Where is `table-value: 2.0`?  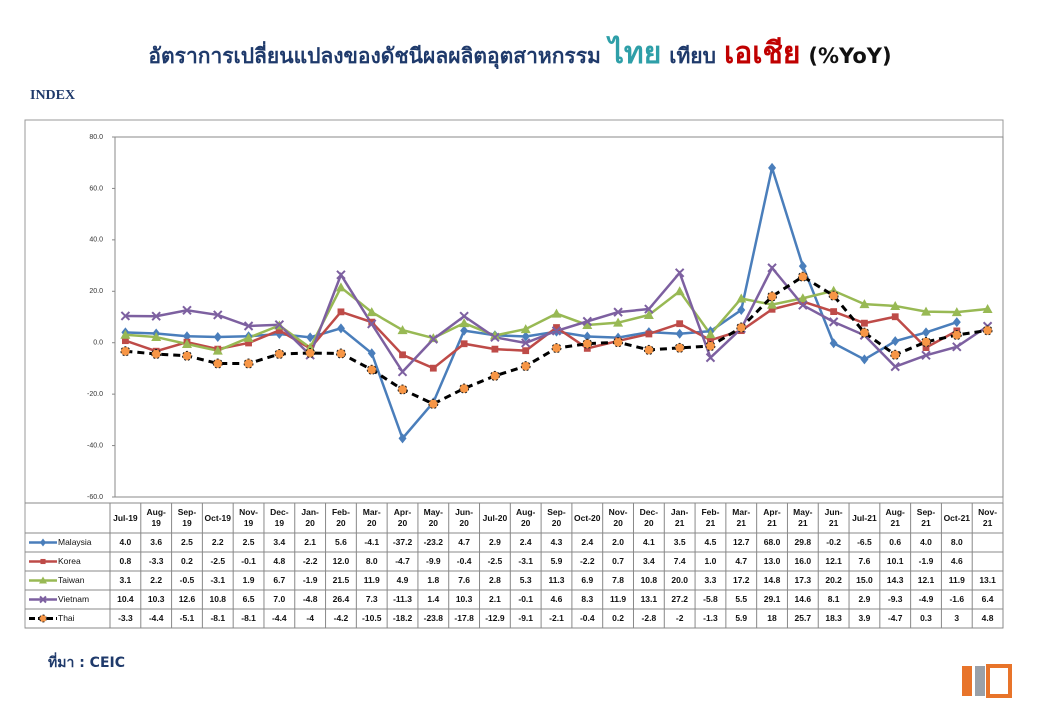 table-value: 2.0 is located at coordinates (618, 542).